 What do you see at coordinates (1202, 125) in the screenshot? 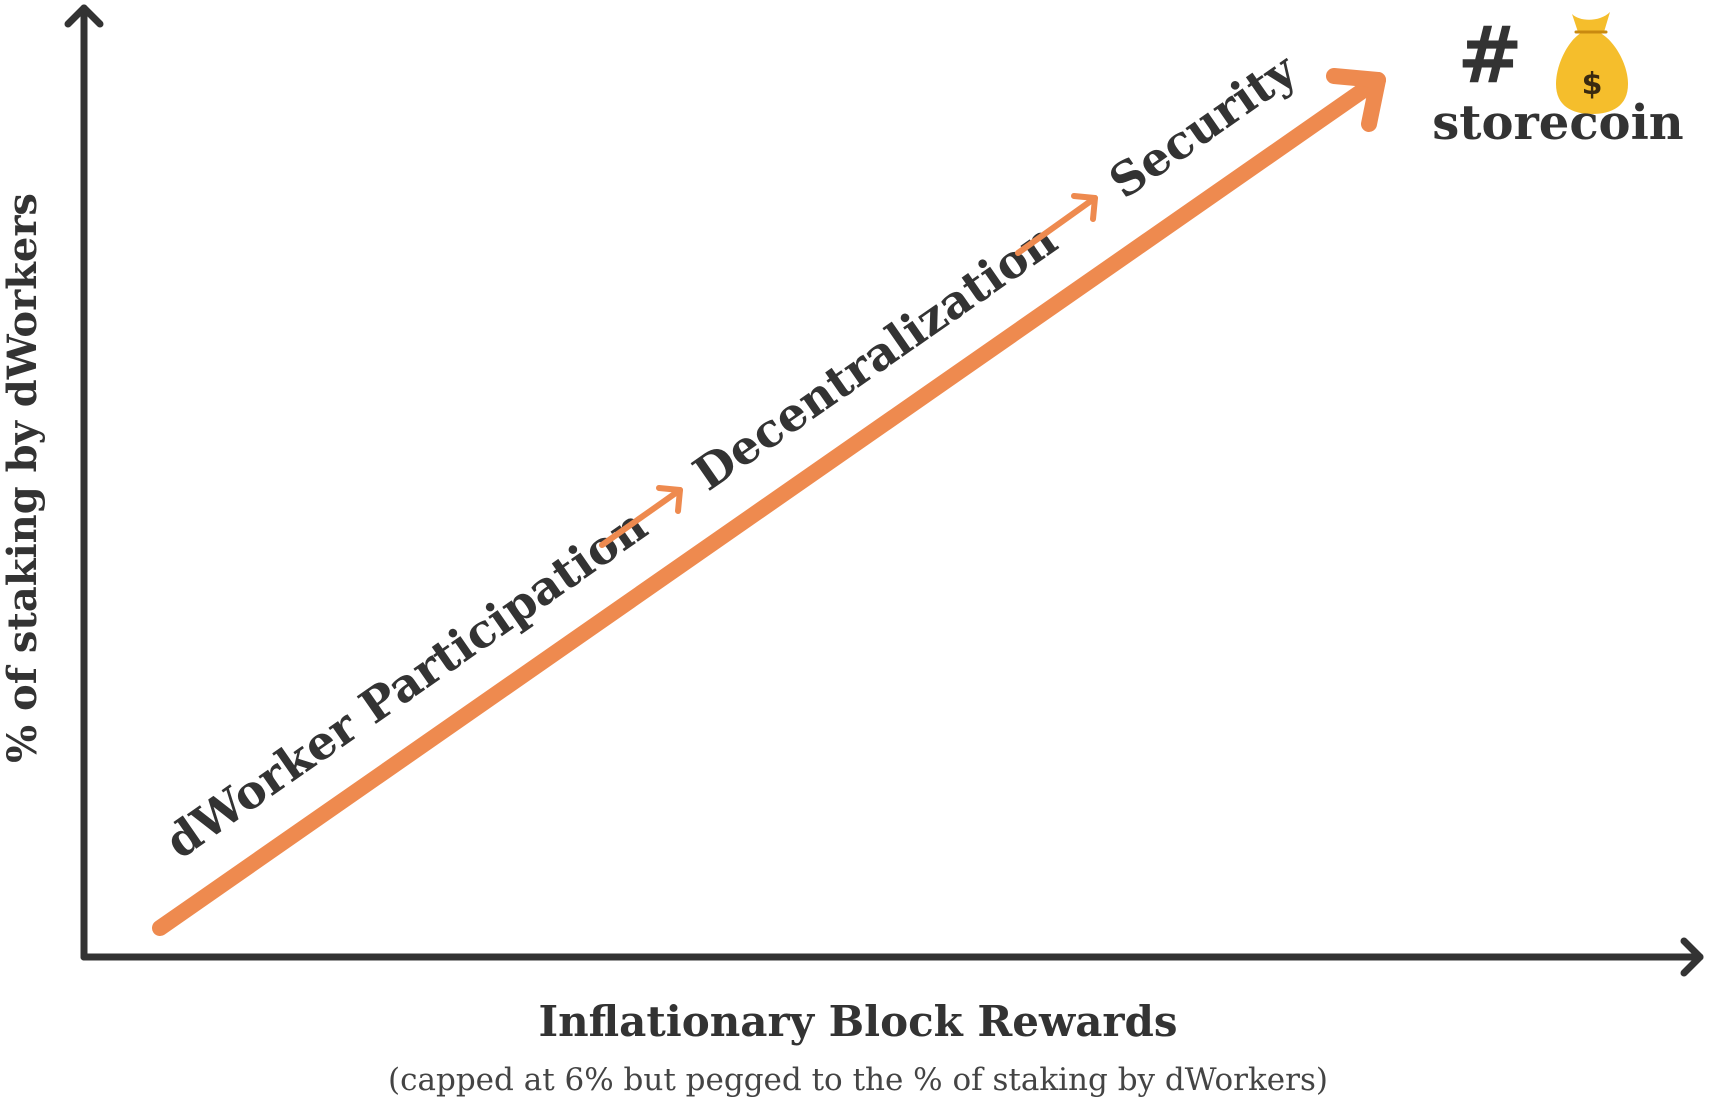
I see `step-label-security: Security` at bounding box center [1202, 125].